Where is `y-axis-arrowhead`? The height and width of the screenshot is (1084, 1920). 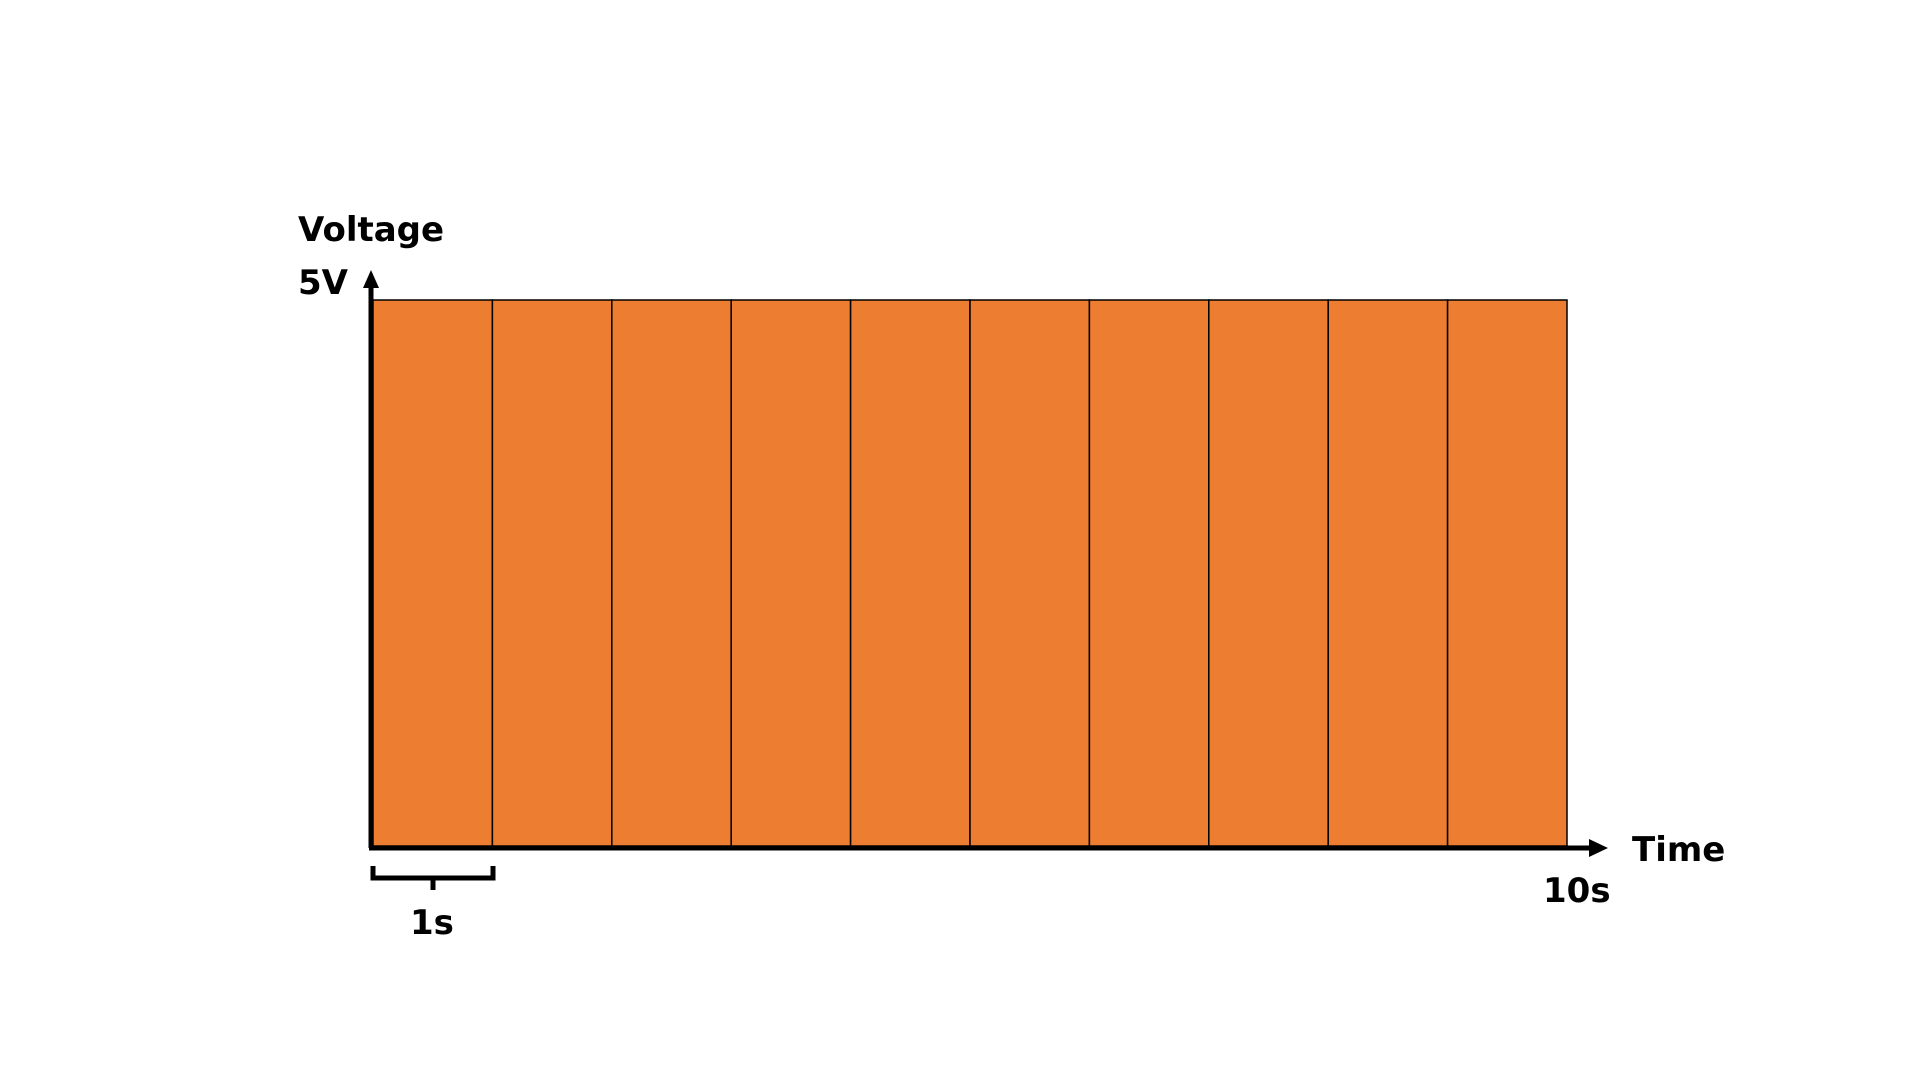 y-axis-arrowhead is located at coordinates (371, 279).